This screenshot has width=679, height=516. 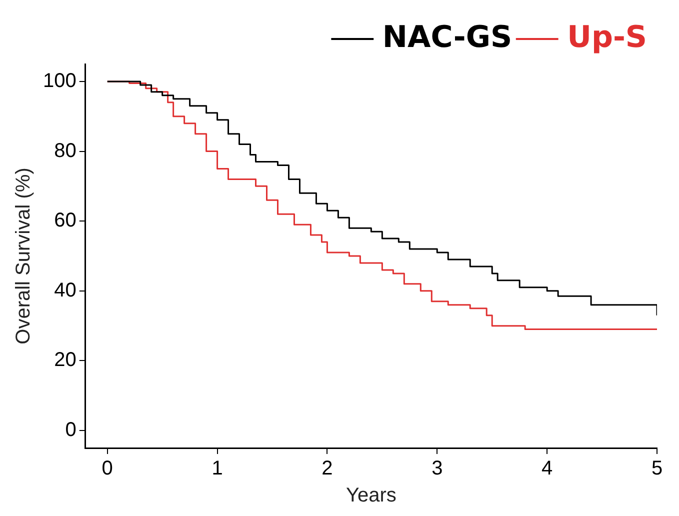 I want to click on y-axis-title: Overall Survival (%), so click(x=23, y=256).